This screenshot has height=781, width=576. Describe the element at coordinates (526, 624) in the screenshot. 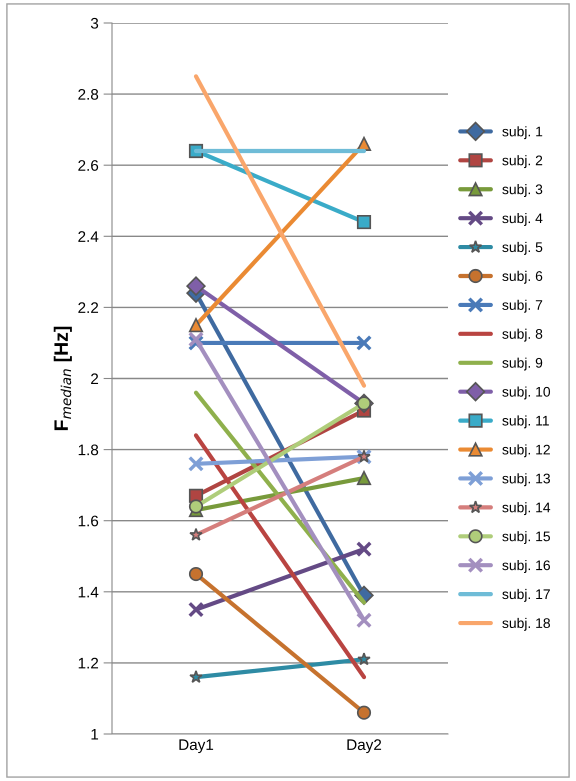

I see `legend-label: subj. 18` at that location.